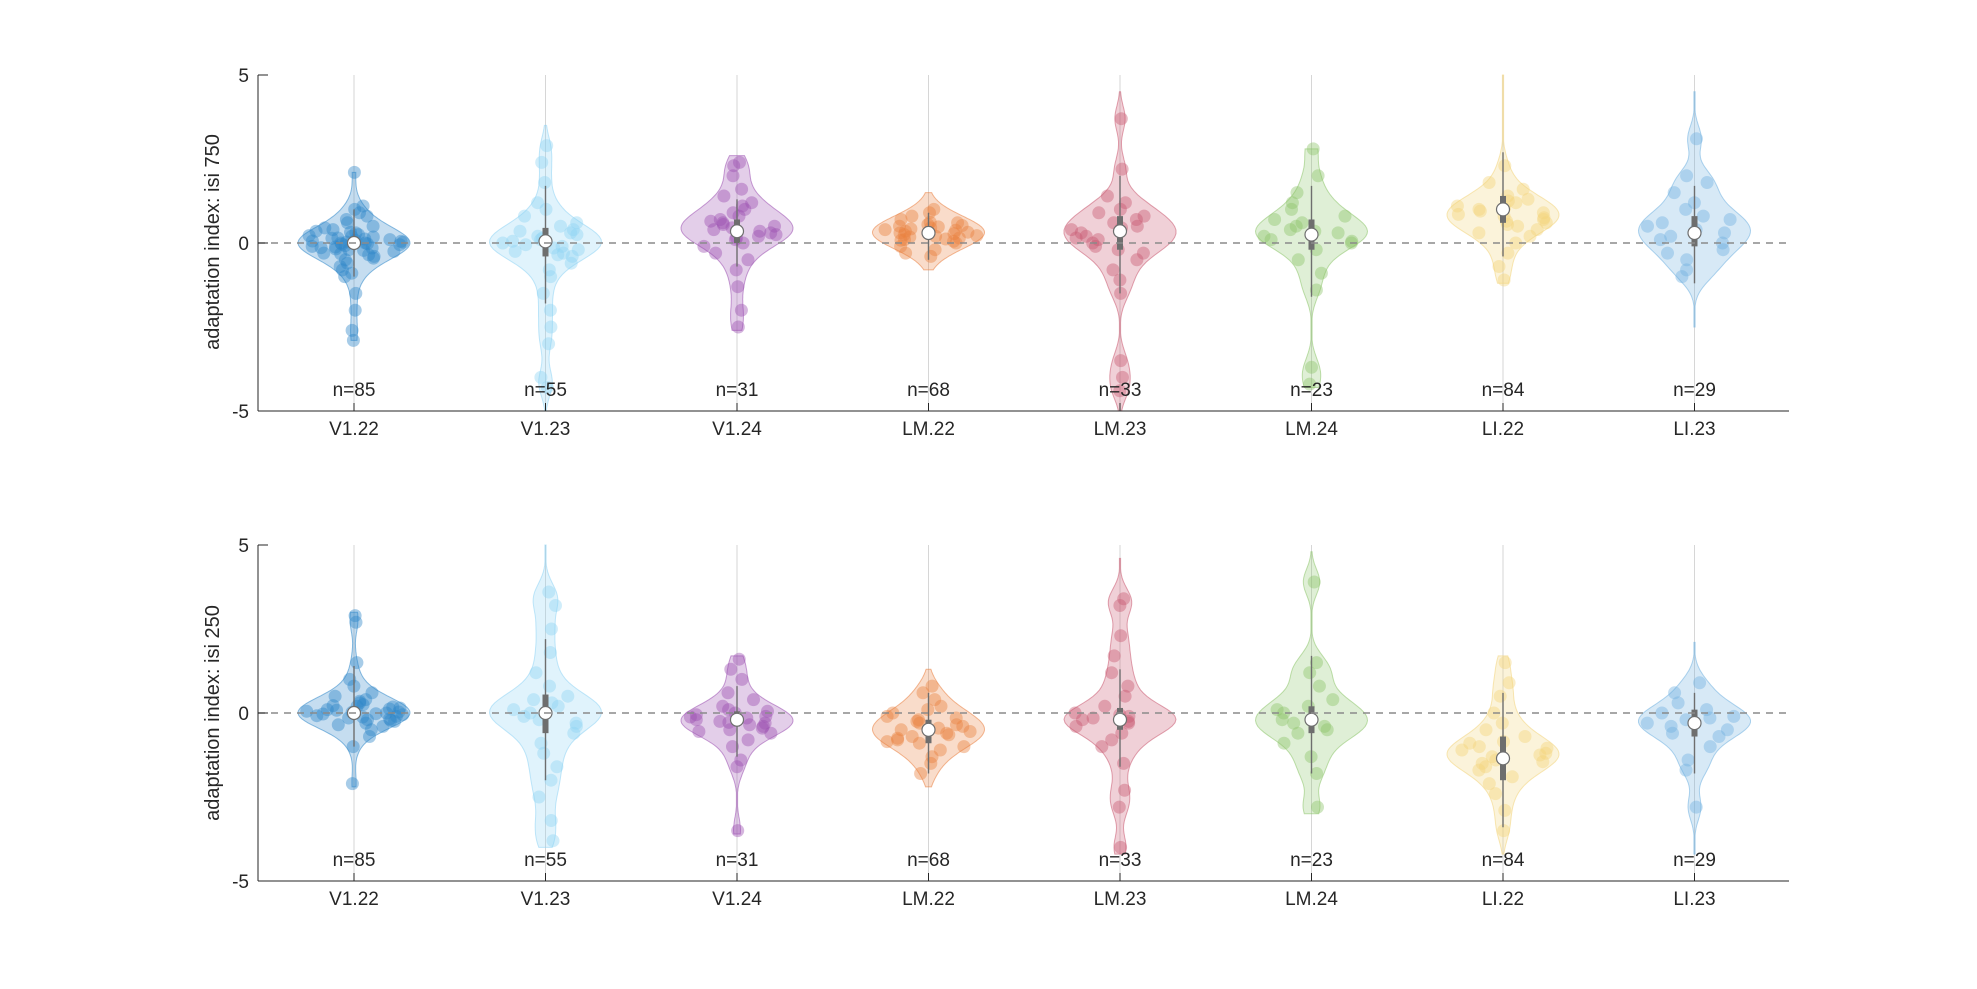 Image resolution: width=1977 pixels, height=989 pixels. What do you see at coordinates (243, 244) in the screenshot?
I see `y-tick-label: 0` at bounding box center [243, 244].